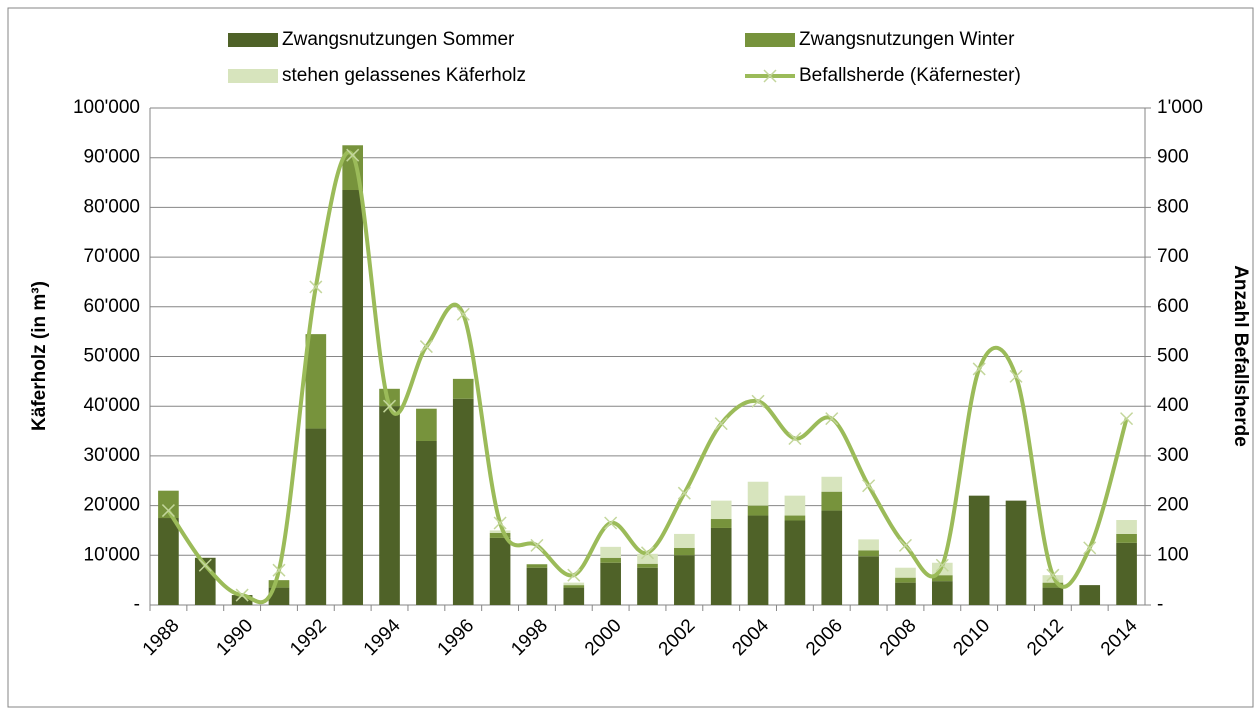 The image size is (1257, 711). Describe the element at coordinates (112, 405) in the screenshot. I see `y-tick-label: 40'000` at that location.